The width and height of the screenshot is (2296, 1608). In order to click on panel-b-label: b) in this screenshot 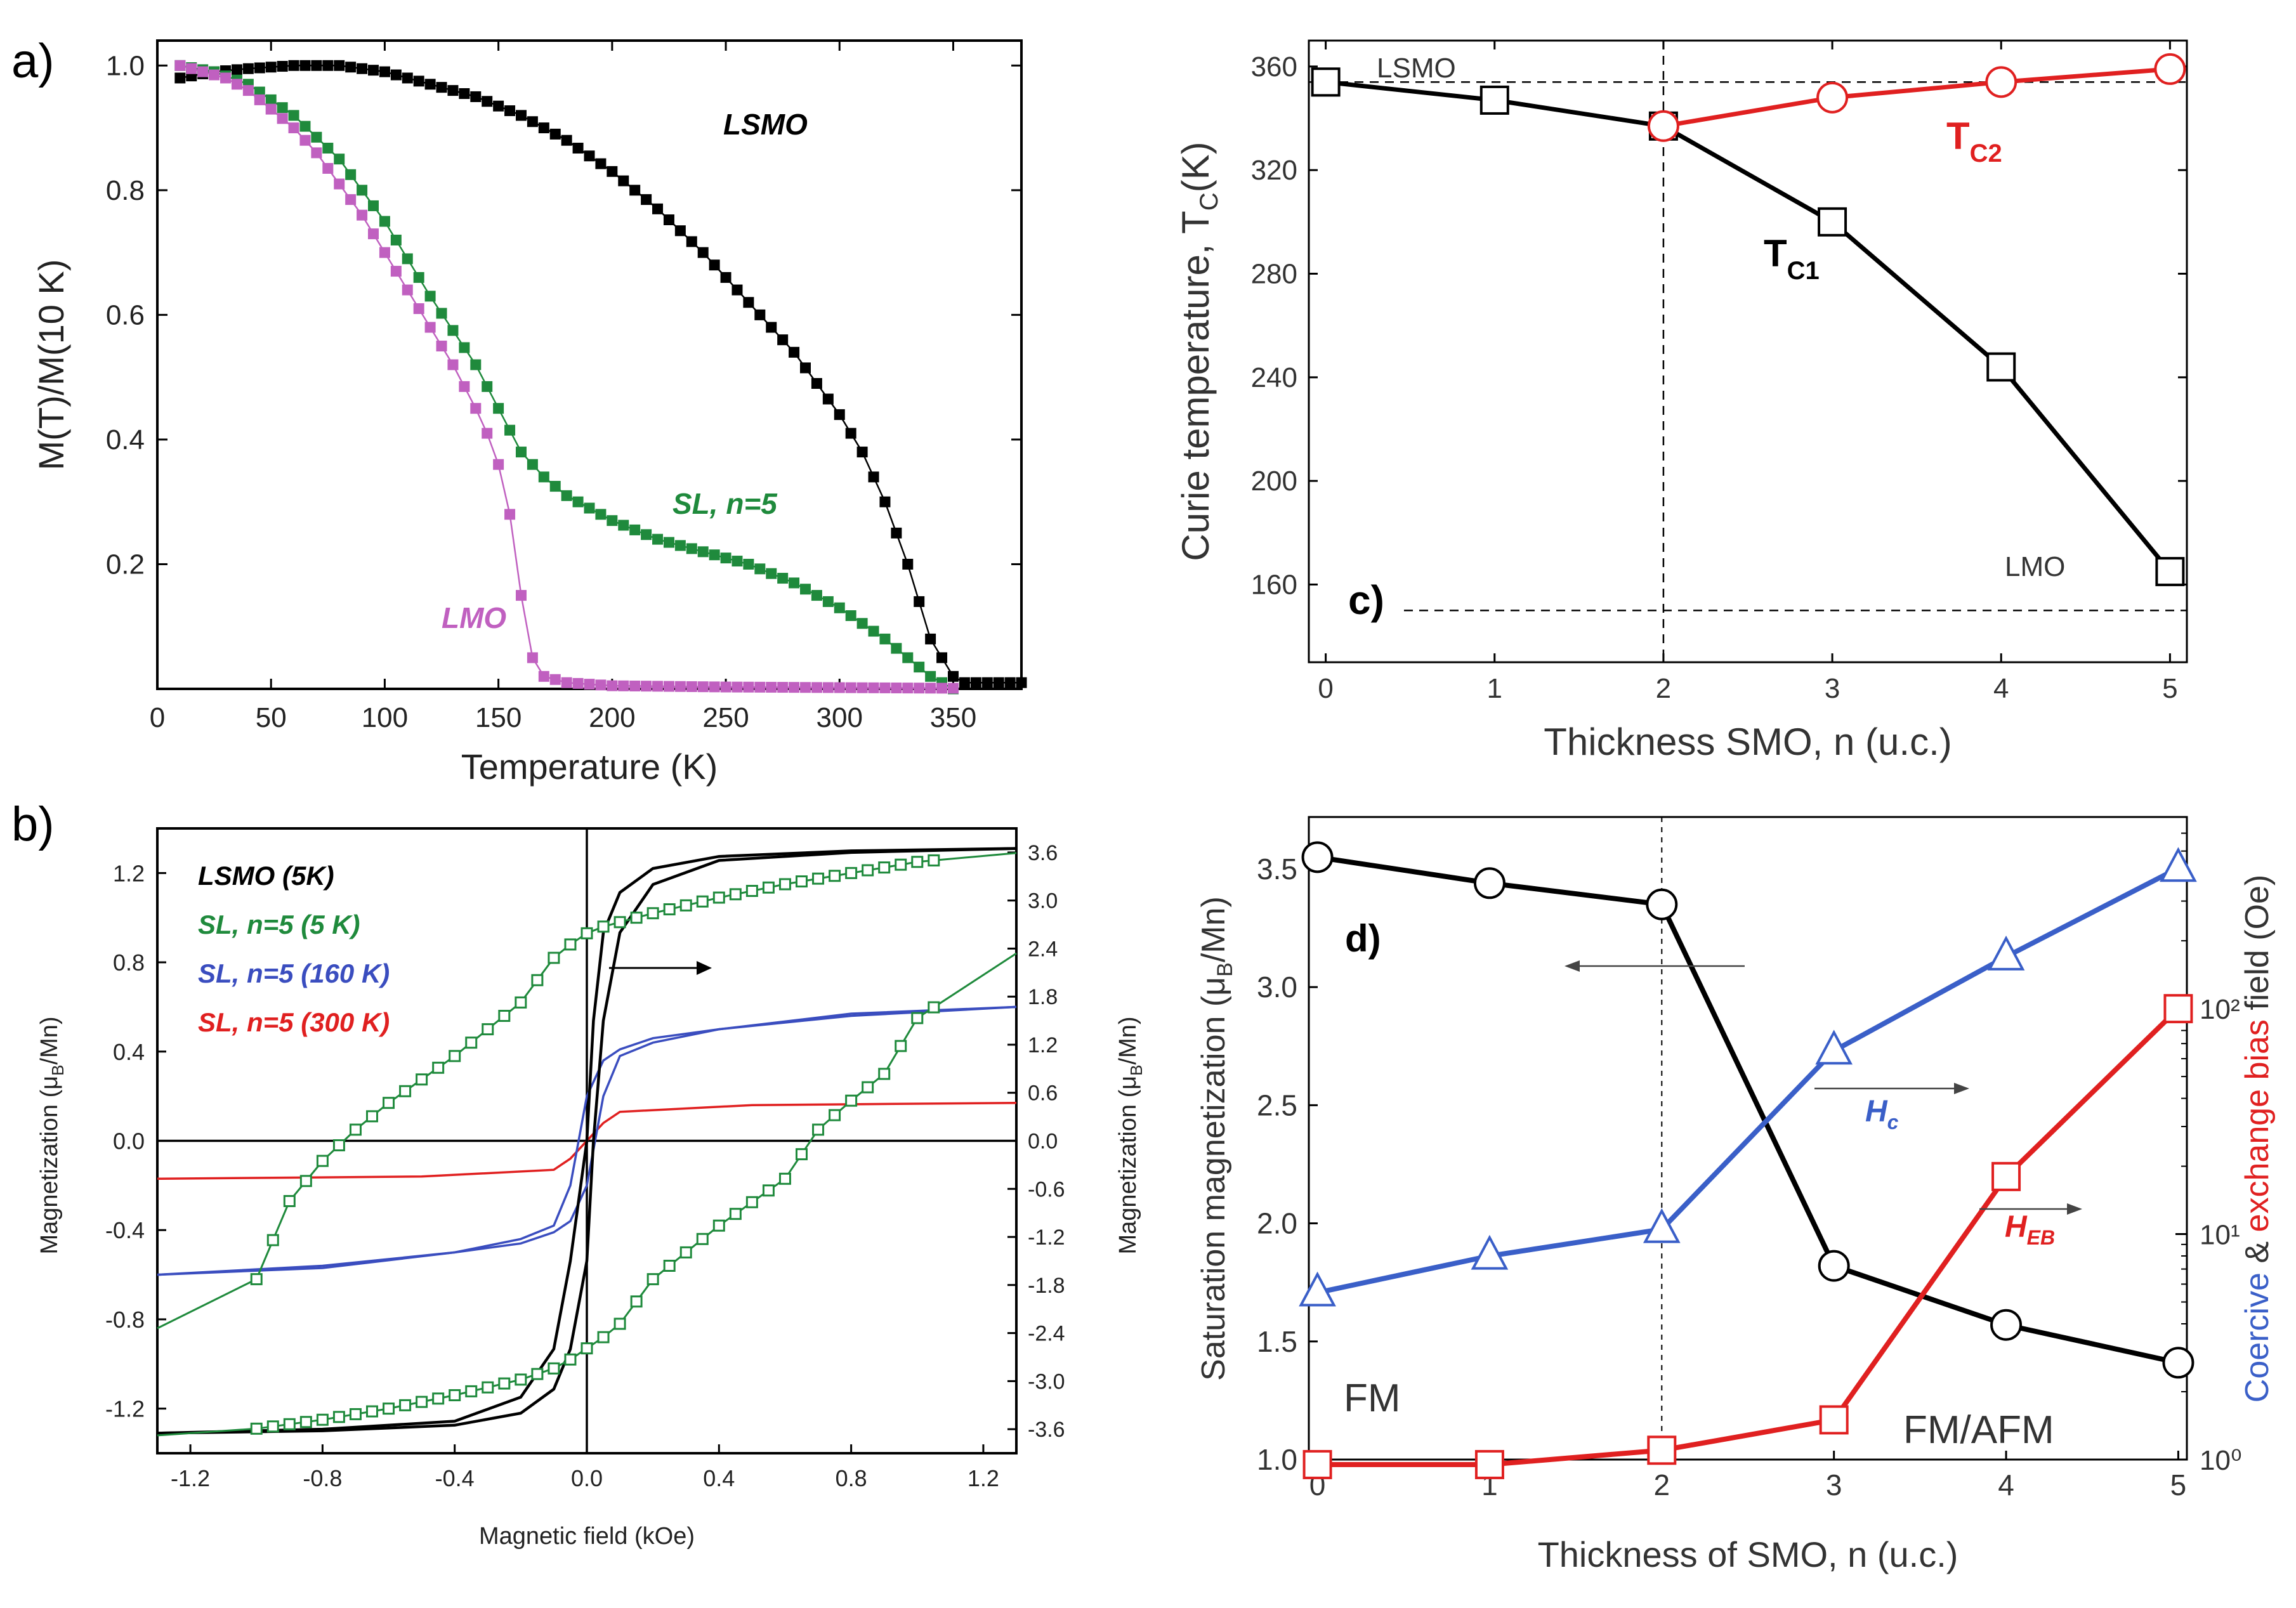, I will do `click(33, 824)`.